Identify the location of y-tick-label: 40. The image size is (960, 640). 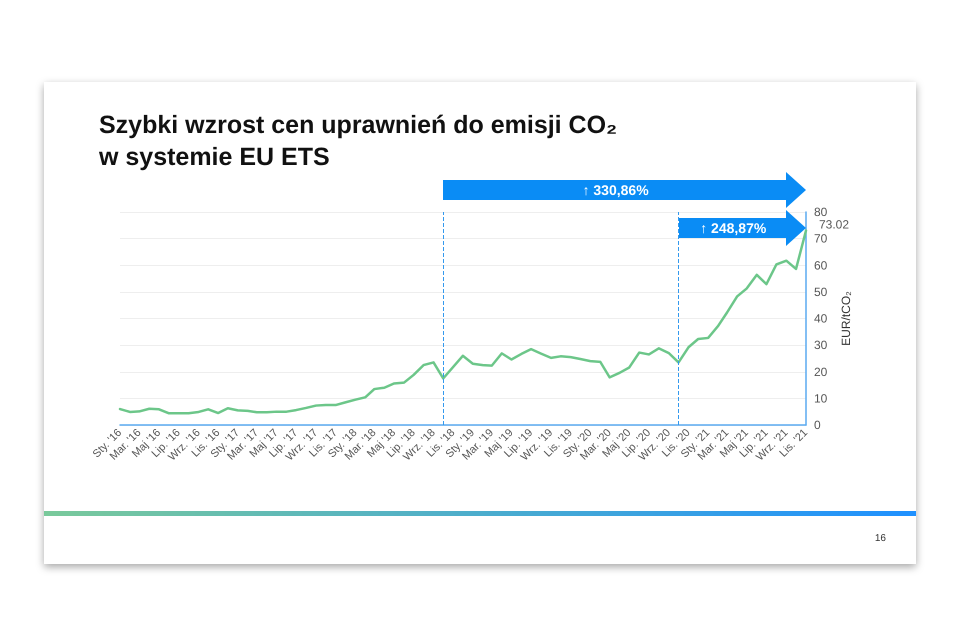
(821, 319).